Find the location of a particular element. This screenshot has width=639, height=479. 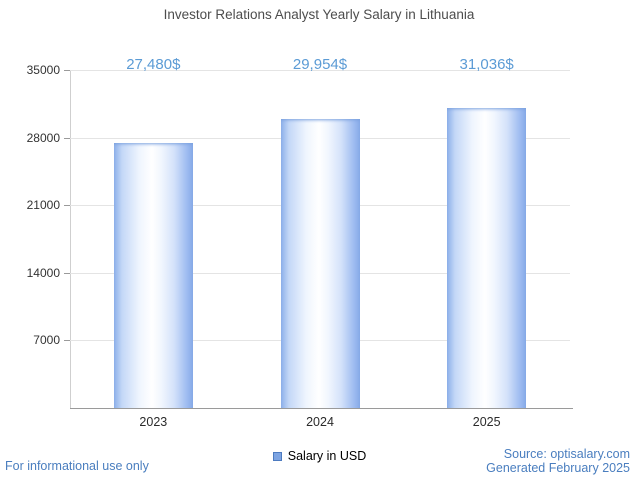

y-tick-label: 7000 is located at coordinates (46, 340).